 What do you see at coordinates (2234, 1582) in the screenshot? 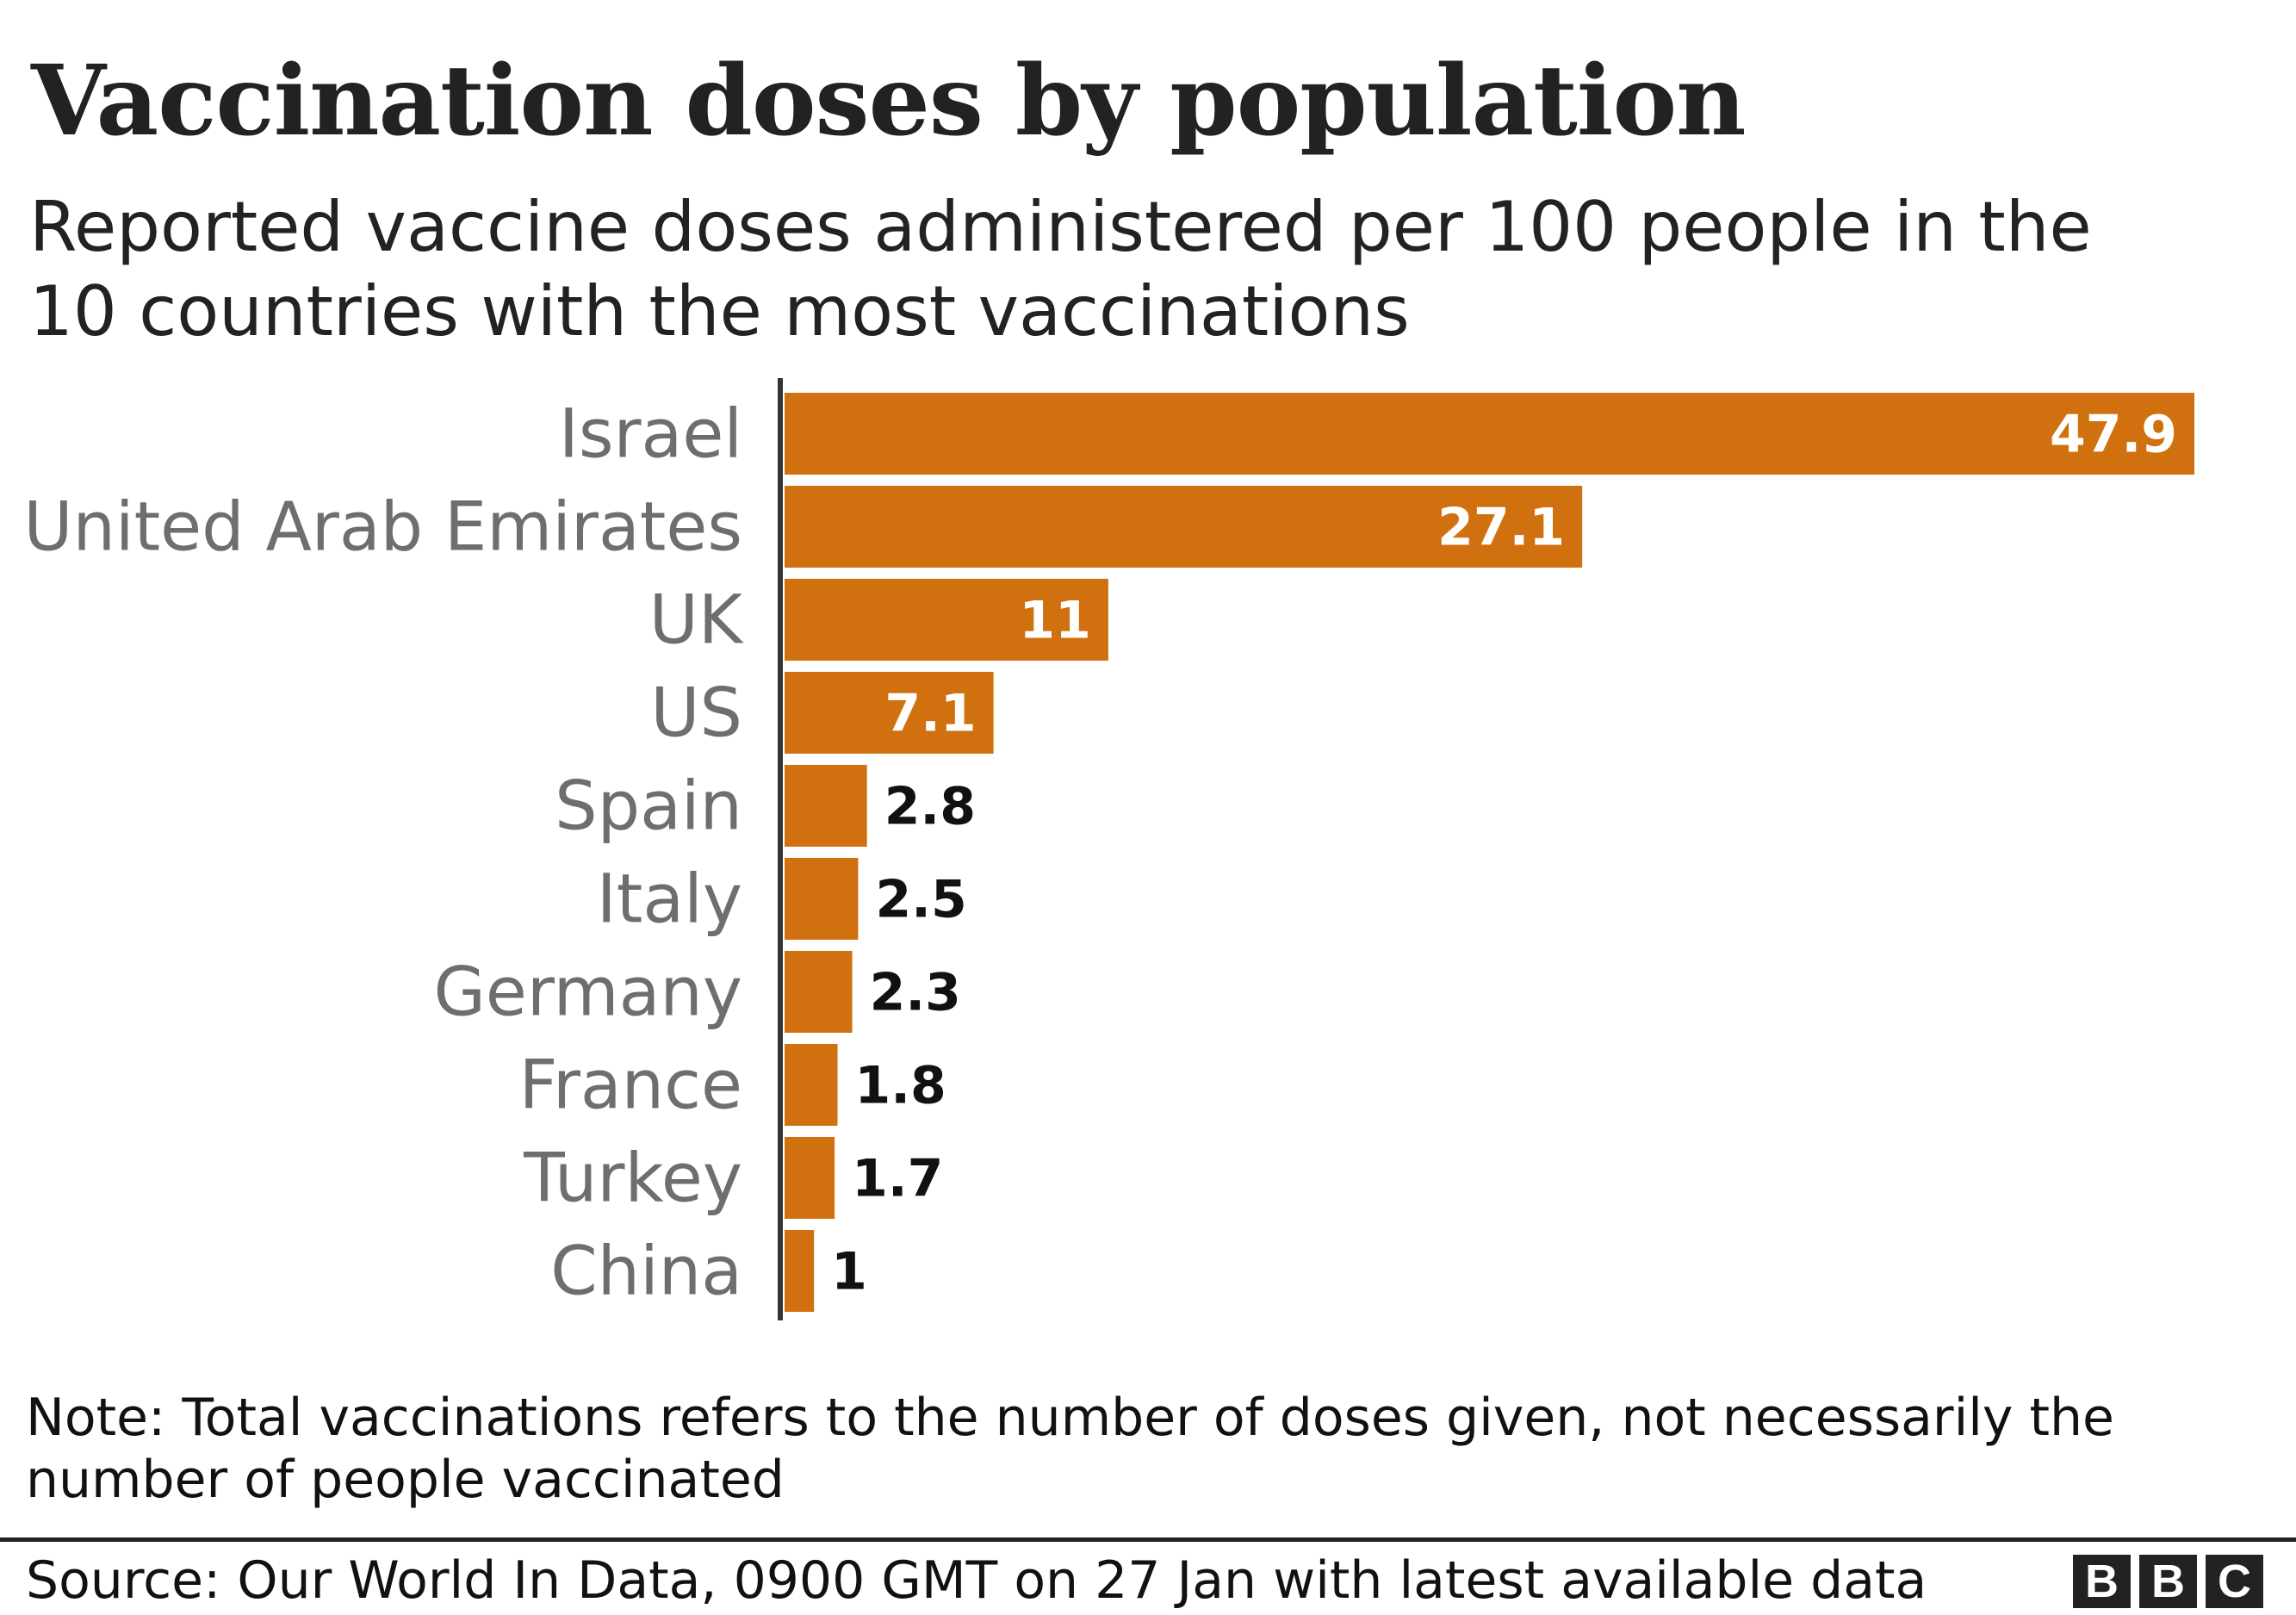
I see `bbc-logo-c: C` at bounding box center [2234, 1582].